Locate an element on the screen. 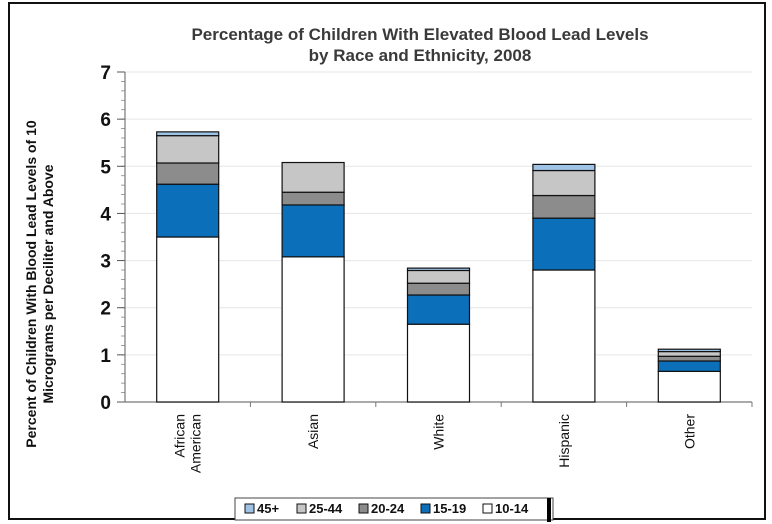 The width and height of the screenshot is (772, 524). legend-label: 10-14 is located at coordinates (512, 508).